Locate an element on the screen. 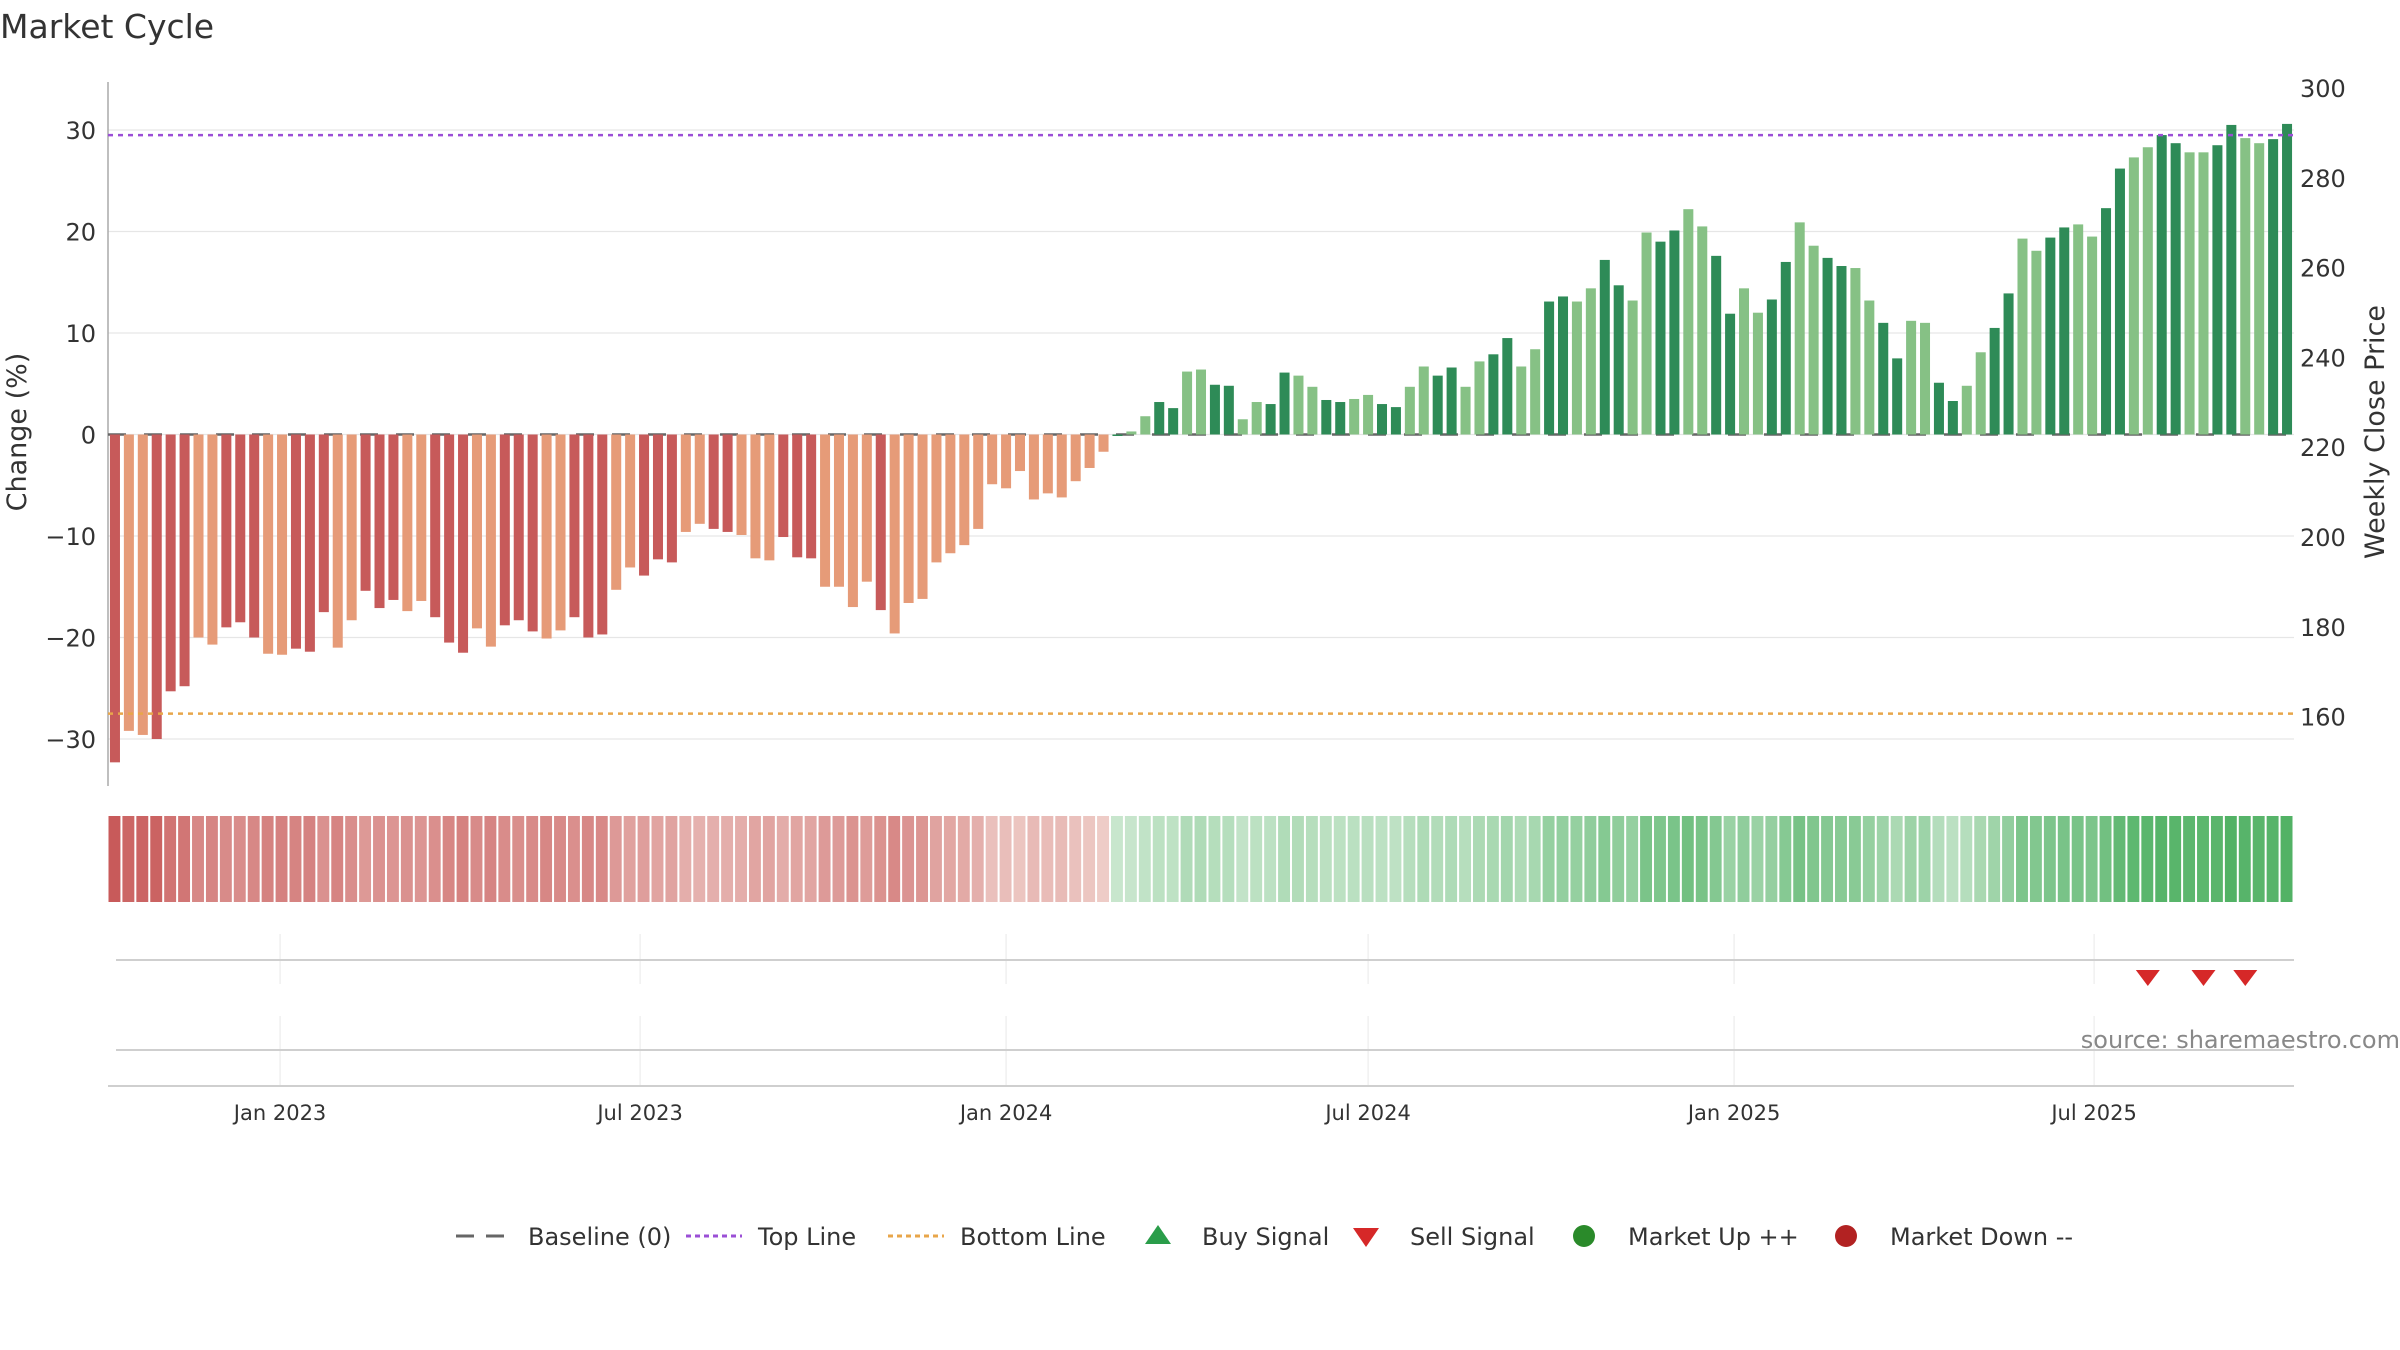  y2-tick-label: 180 is located at coordinates (2323, 628).